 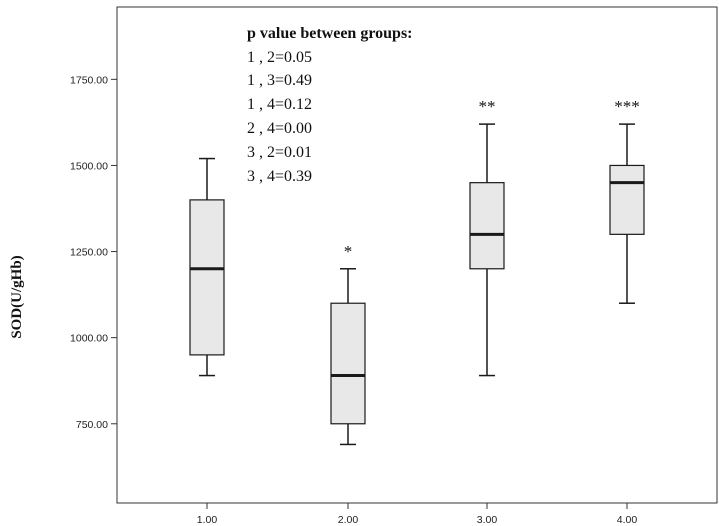 What do you see at coordinates (627, 106) in the screenshot?
I see `significance-mark: ***` at bounding box center [627, 106].